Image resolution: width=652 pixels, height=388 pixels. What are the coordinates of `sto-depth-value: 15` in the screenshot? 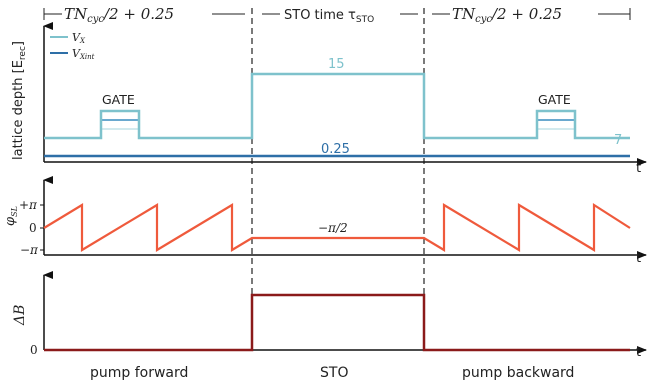 It's located at (336, 64).